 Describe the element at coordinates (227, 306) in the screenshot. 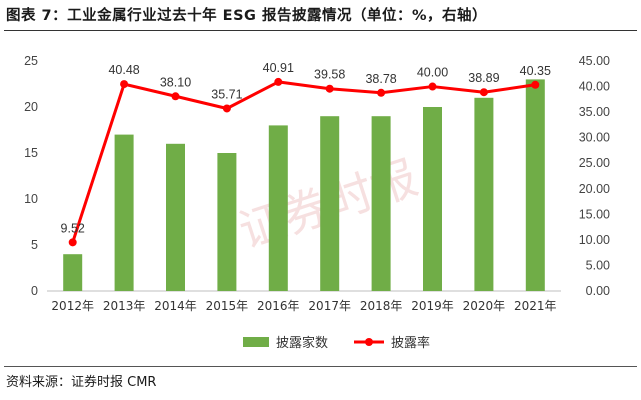

I see `x-tick-label: 2015年` at that location.